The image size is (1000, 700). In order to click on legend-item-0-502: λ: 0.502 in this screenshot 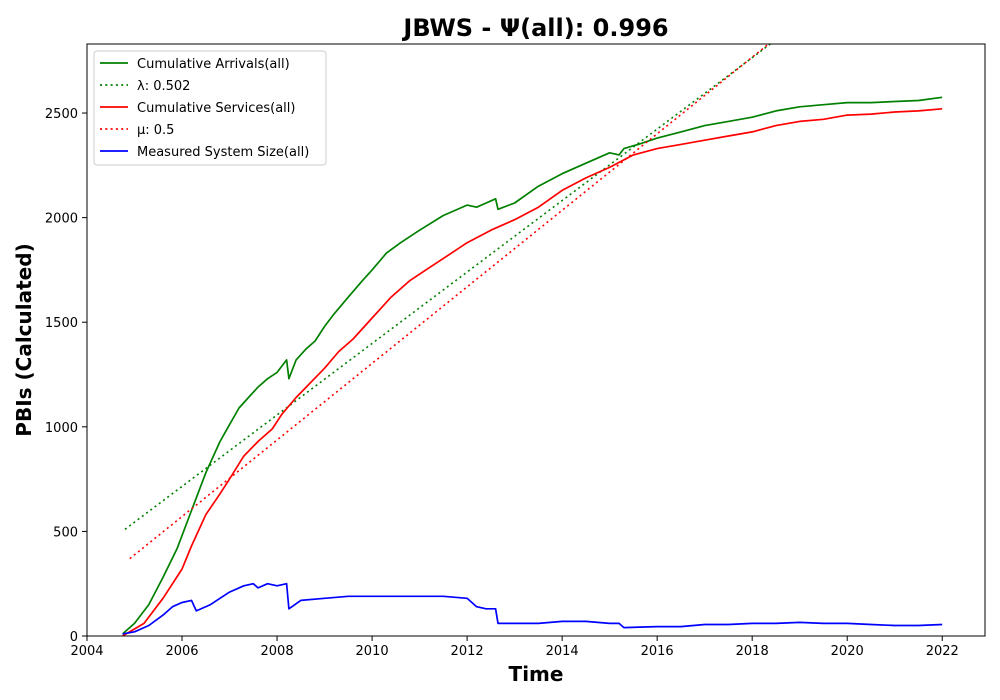, I will do `click(163, 86)`.